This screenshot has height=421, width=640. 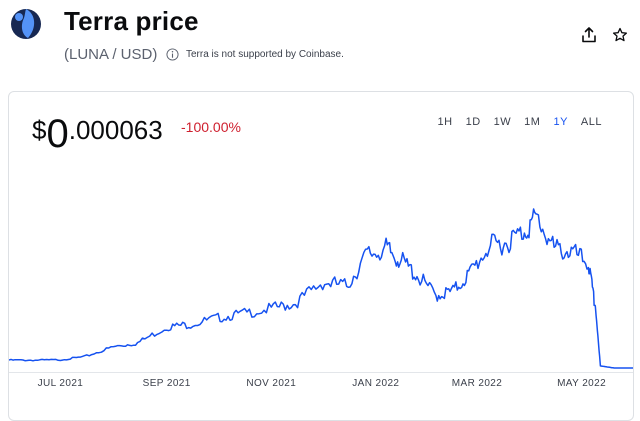 I want to click on price-decimals: .000063, so click(x=115, y=130).